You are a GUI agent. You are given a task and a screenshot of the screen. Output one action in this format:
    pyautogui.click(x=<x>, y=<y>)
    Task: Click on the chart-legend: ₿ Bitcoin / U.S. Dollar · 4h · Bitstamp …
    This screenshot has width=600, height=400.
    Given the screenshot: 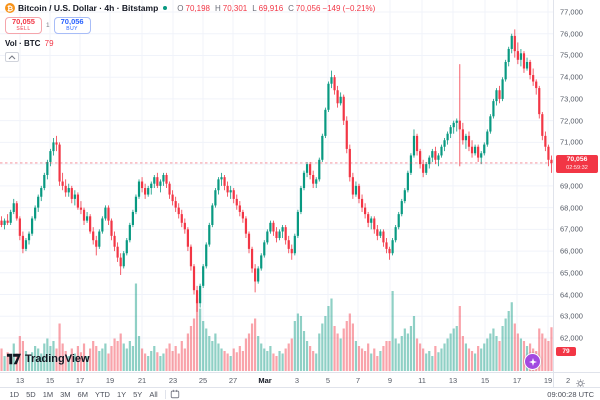 What is the action you would take?
    pyautogui.click(x=190, y=32)
    